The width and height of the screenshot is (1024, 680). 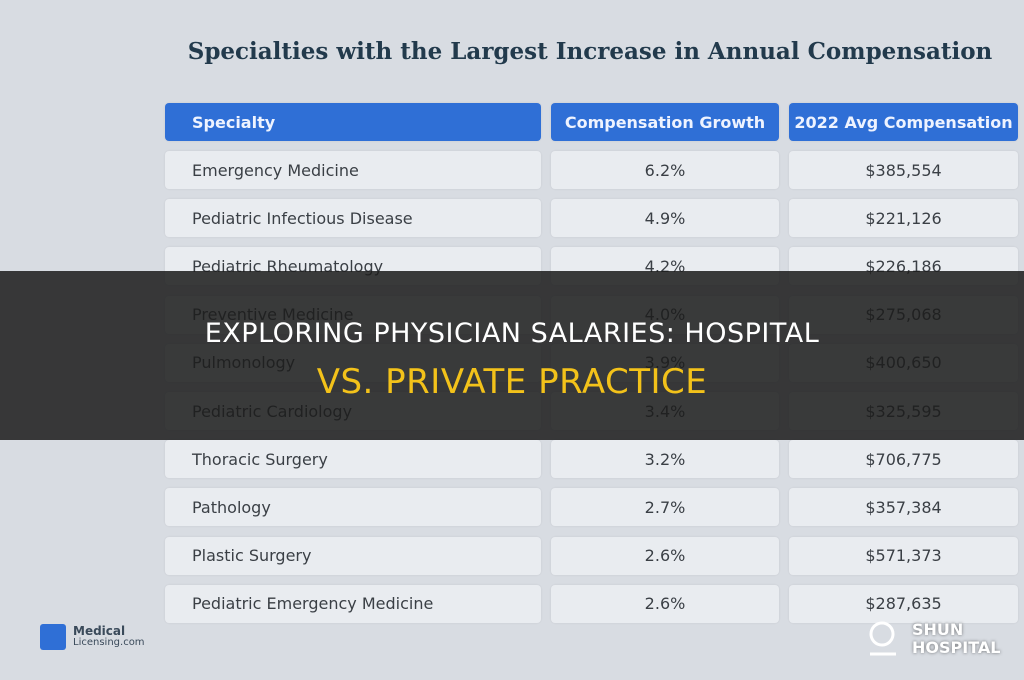 What do you see at coordinates (665, 459) in the screenshot?
I see `table-cell: 3.2%` at bounding box center [665, 459].